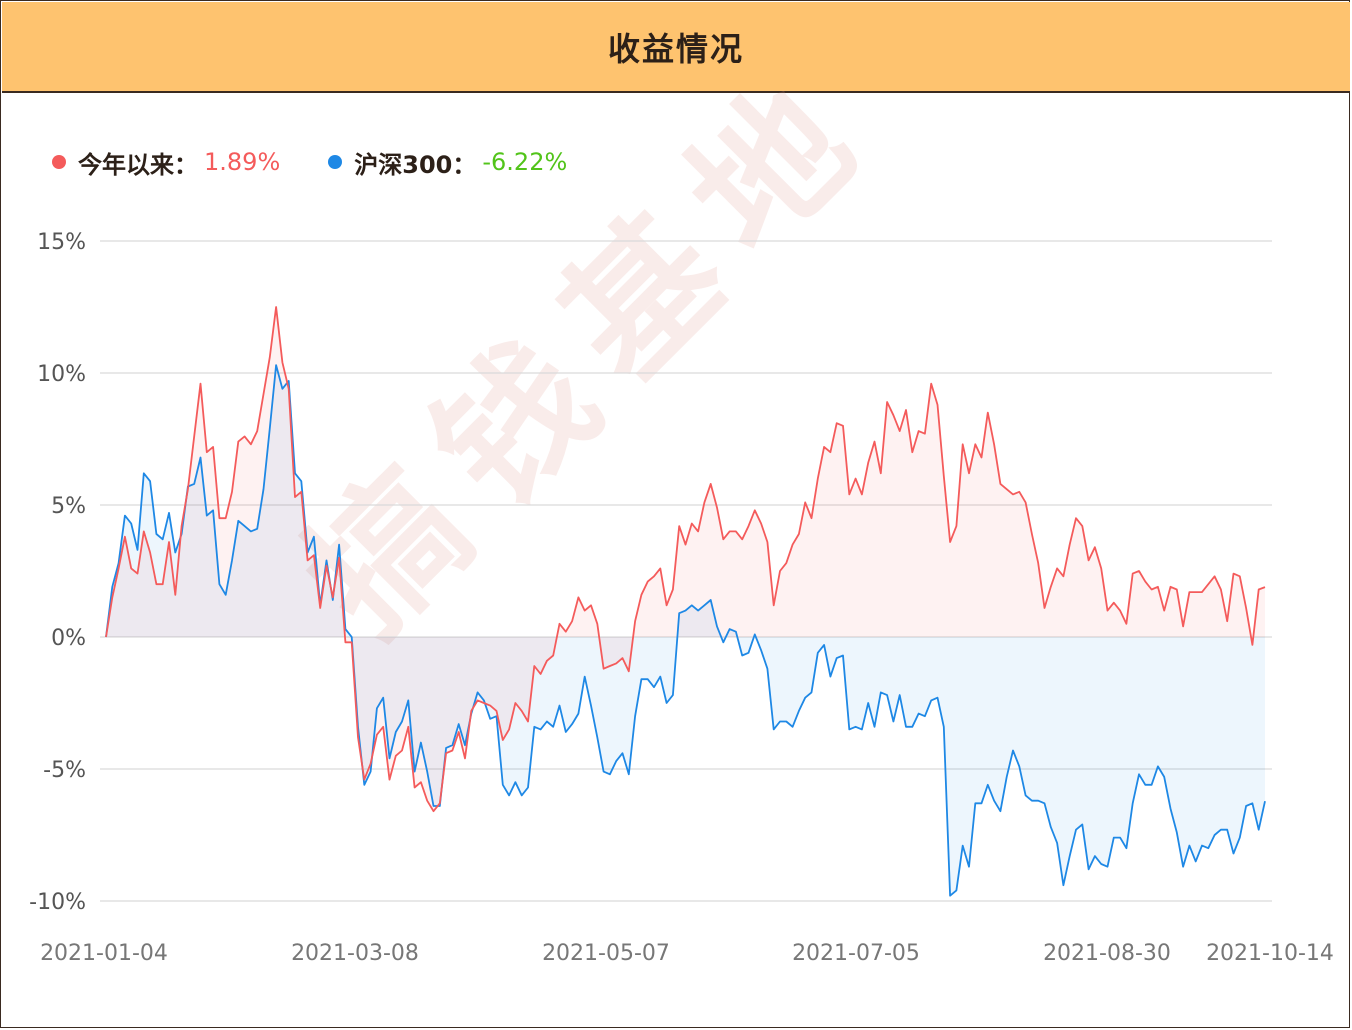 Image resolution: width=1352 pixels, height=1030 pixels. What do you see at coordinates (856, 953) in the screenshot?
I see `x-tick-label: 2021-07-05` at bounding box center [856, 953].